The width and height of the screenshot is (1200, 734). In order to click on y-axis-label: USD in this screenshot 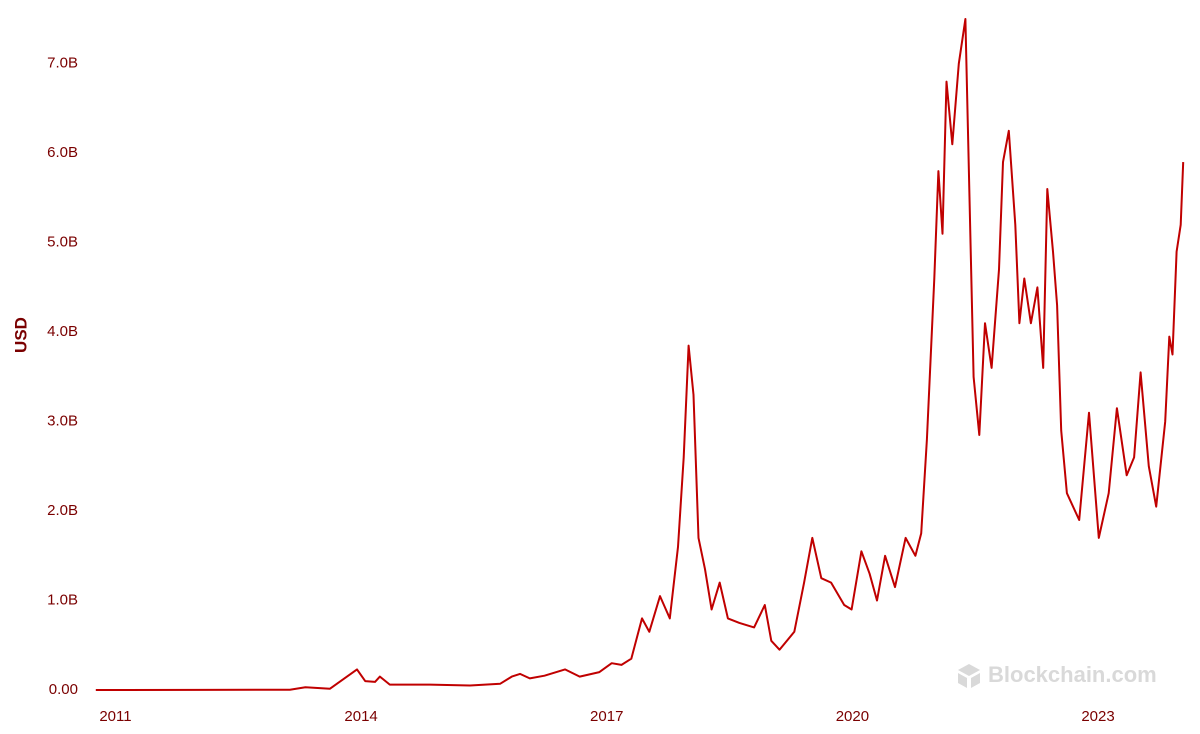, I will do `click(20, 335)`.